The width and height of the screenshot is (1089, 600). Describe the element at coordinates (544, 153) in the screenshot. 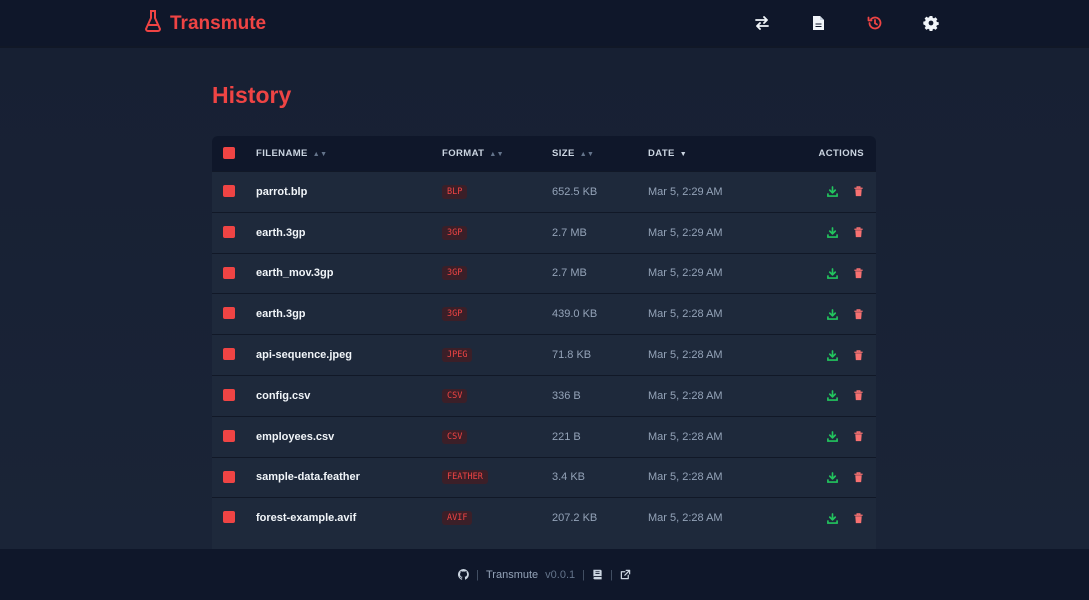

I see `table-header: FILENAME ▲▼ FORMAT ▲▼ SIZE ▲▼ DATE ▼ ACTIONS` at that location.